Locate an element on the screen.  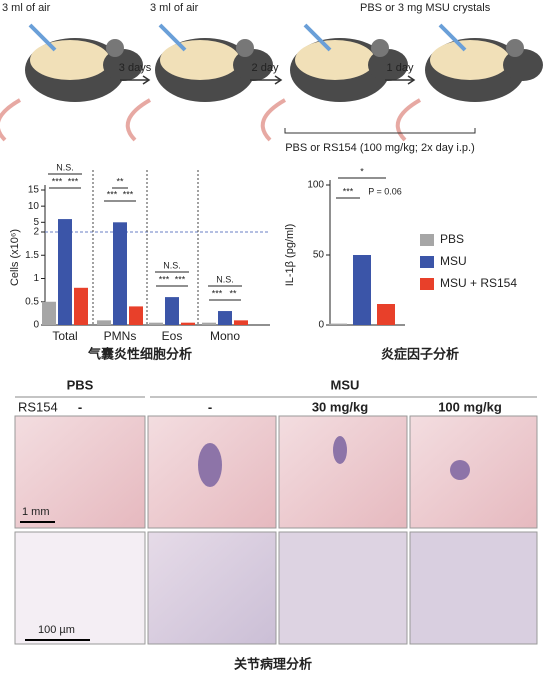
y-tick-label: 5 is located at coordinates (36, 222).